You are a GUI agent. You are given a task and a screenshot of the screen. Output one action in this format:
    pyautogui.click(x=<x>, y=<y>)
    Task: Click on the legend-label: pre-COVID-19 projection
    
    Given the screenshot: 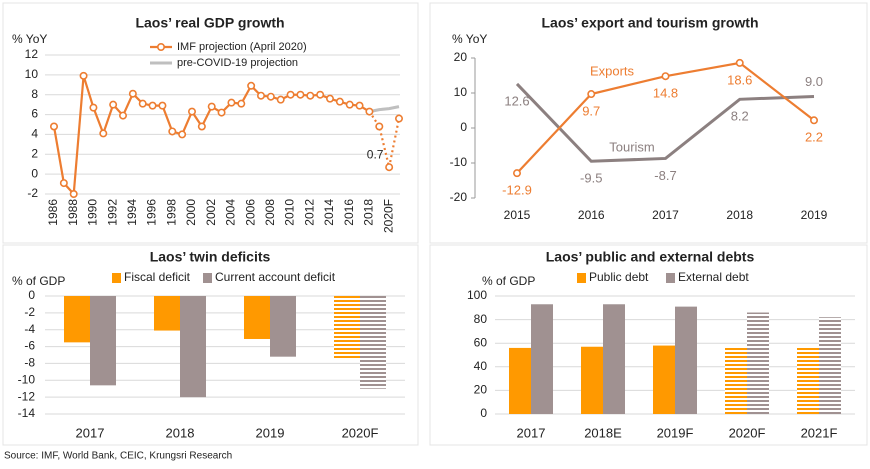 What is the action you would take?
    pyautogui.click(x=237, y=63)
    